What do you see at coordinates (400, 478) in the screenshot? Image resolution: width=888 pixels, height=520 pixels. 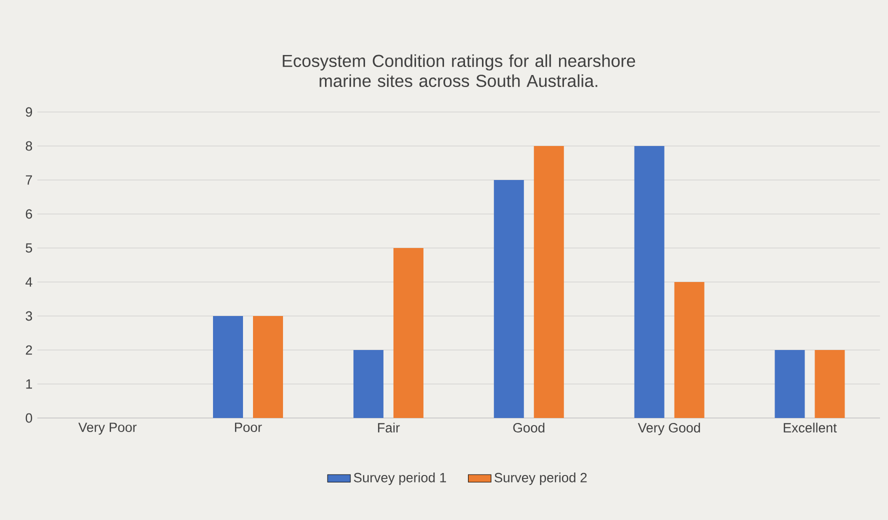 I see `legend-label: Survey period 1` at bounding box center [400, 478].